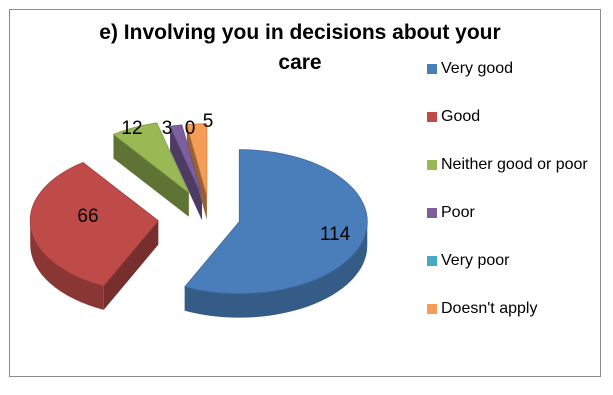 The width and height of the screenshot is (613, 395). Describe the element at coordinates (167, 128) in the screenshot. I see `data-label-poor: 3` at that location.